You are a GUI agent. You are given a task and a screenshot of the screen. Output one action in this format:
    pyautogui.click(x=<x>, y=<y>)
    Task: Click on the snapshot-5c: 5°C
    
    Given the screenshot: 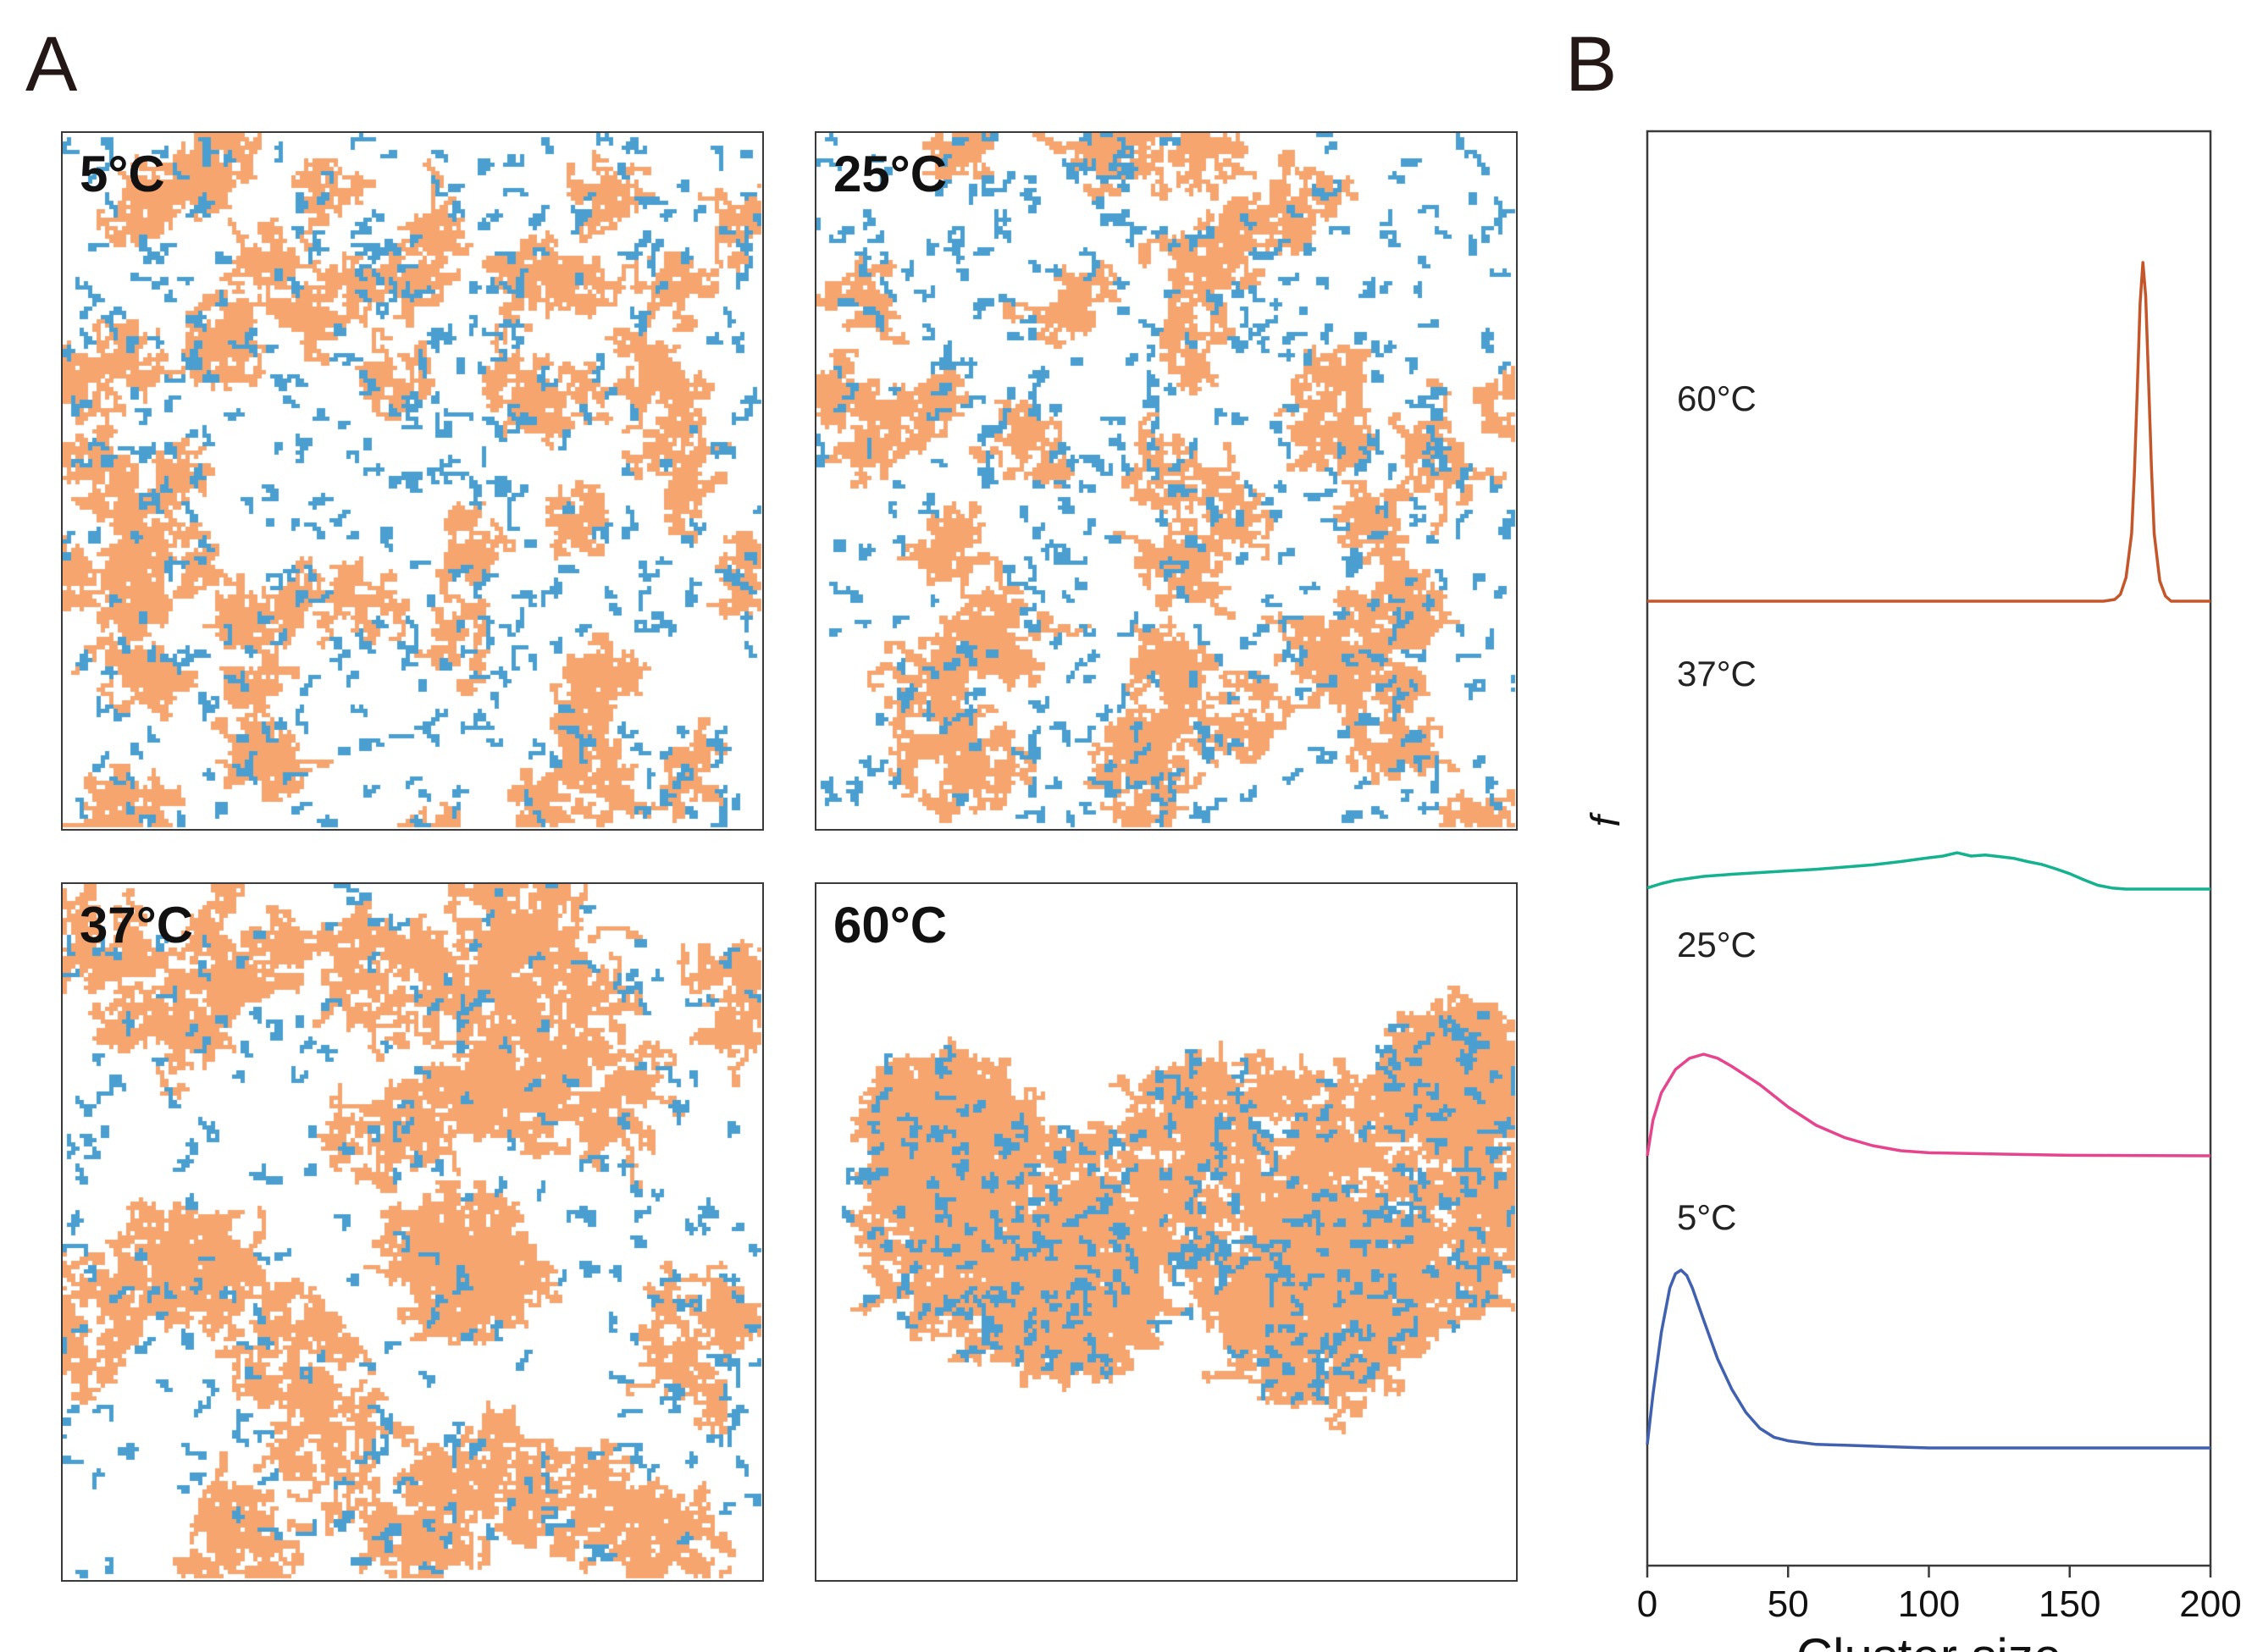 What is the action you would take?
    pyautogui.click(x=412, y=481)
    